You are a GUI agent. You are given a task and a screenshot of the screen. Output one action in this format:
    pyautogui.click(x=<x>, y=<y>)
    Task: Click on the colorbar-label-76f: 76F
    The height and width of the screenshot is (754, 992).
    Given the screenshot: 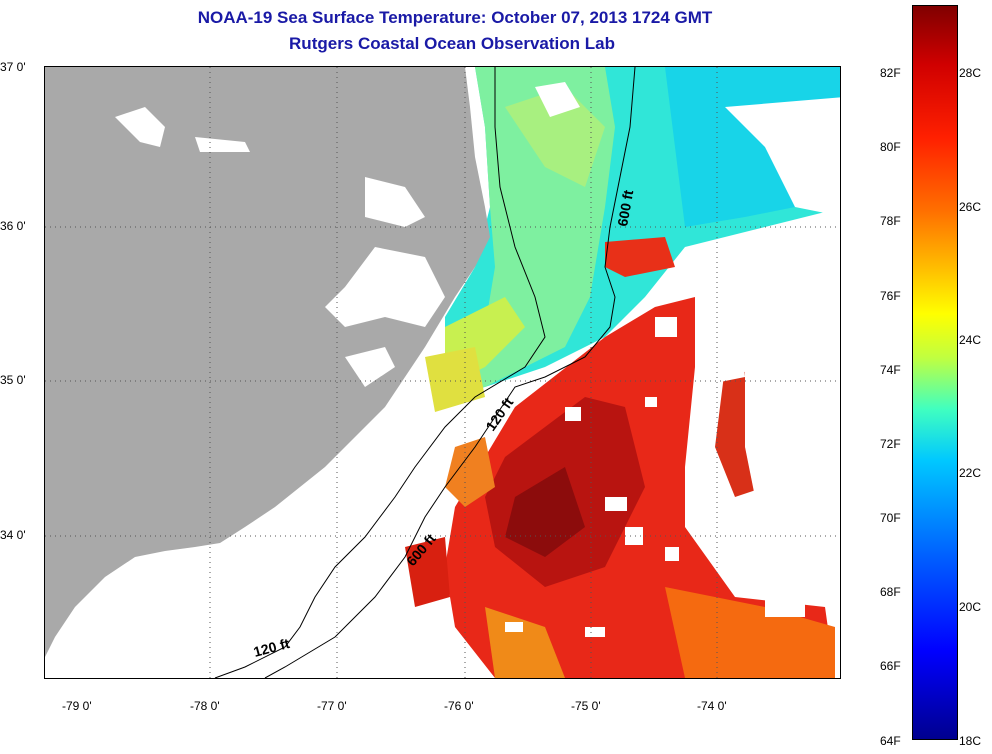 What is the action you would take?
    pyautogui.click(x=890, y=296)
    